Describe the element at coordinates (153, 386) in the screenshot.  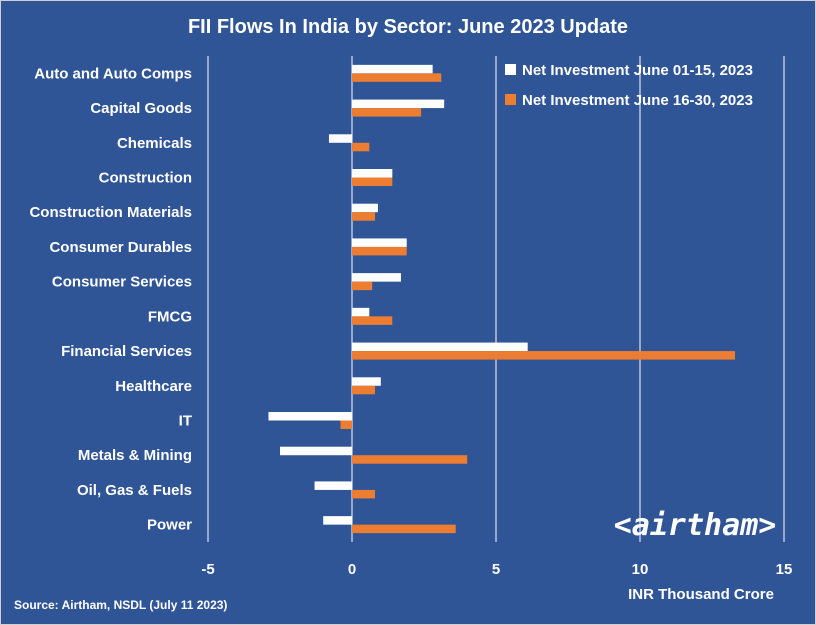
I see `category-label: Healthcare` at that location.